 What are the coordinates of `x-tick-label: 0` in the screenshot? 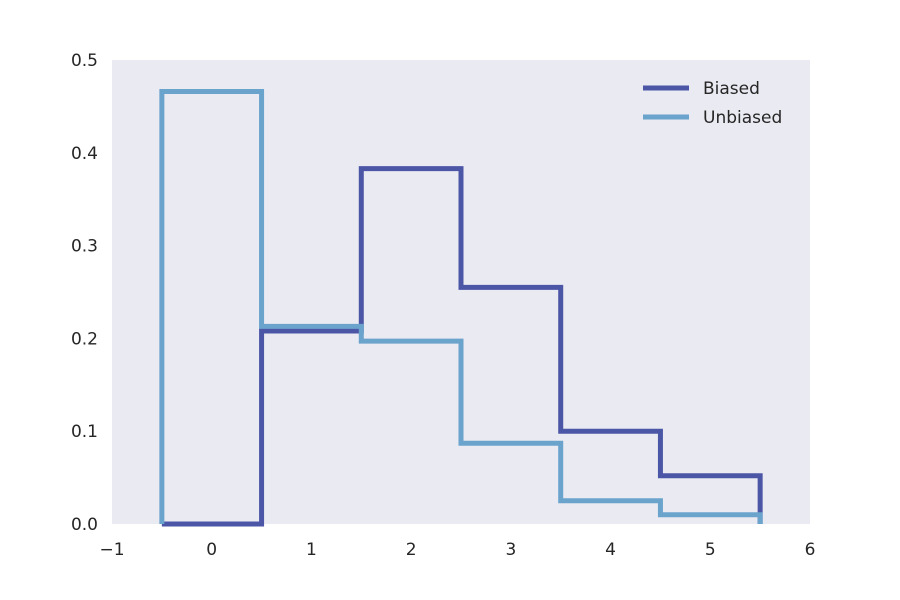 It's located at (211, 550).